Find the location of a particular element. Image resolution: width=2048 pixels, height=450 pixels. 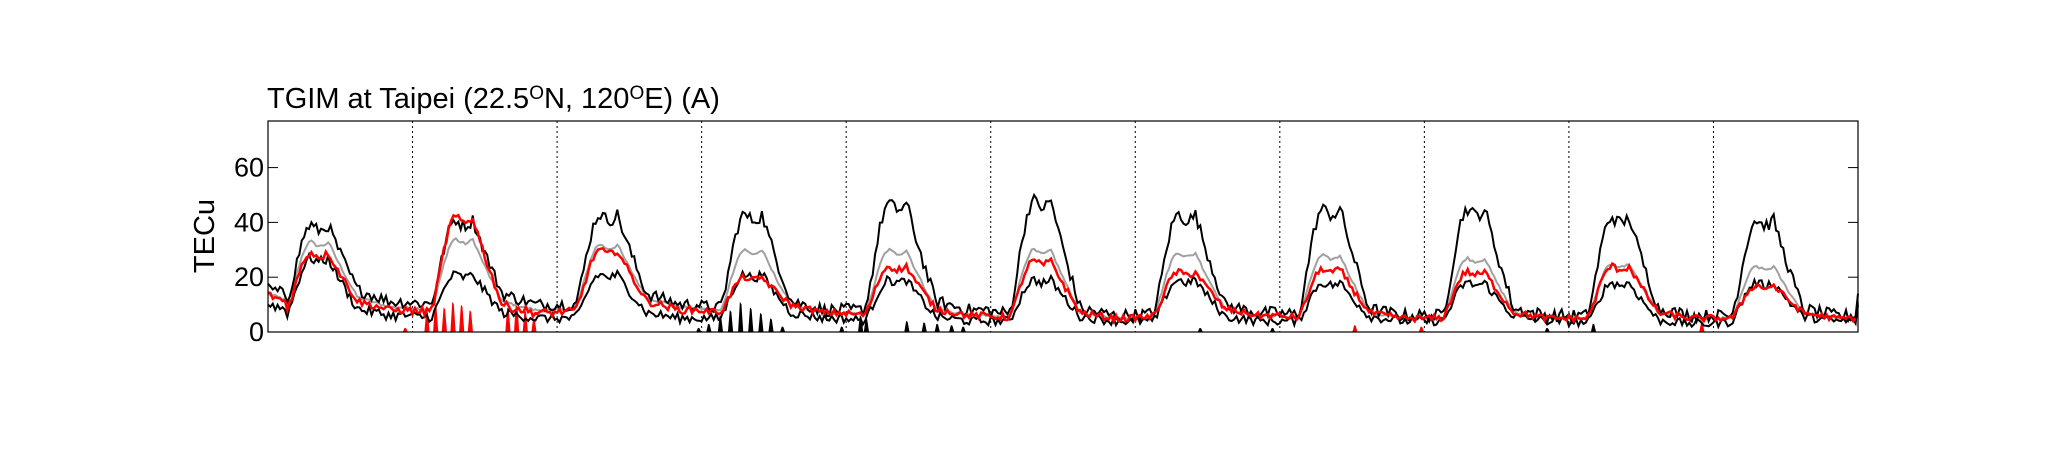

title-part: N, 120 is located at coordinates (586, 99).